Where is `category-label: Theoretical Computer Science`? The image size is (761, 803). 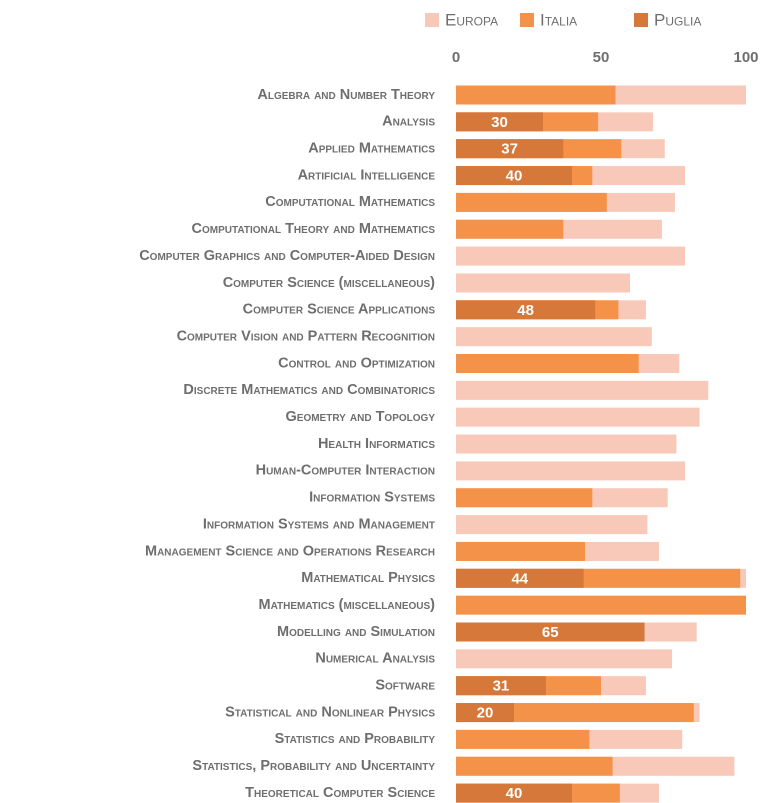 category-label: Theoretical Computer Science is located at coordinates (340, 793).